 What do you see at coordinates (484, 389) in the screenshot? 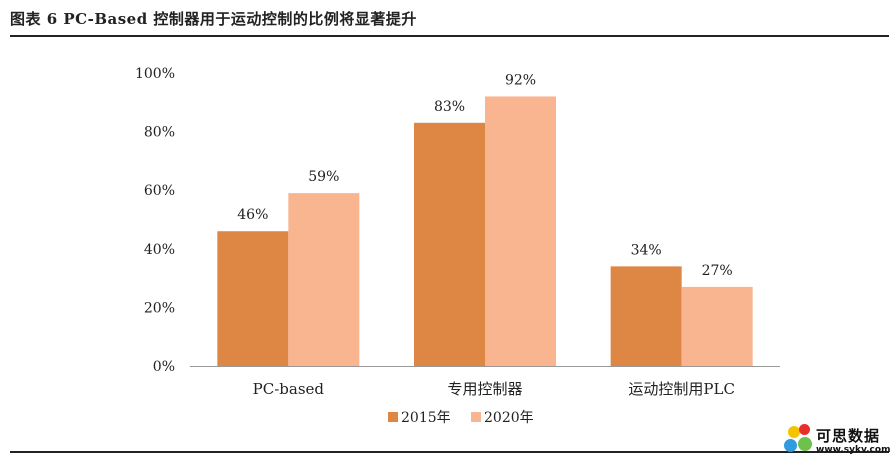
I see `x-category-label: 专用控制器` at bounding box center [484, 389].